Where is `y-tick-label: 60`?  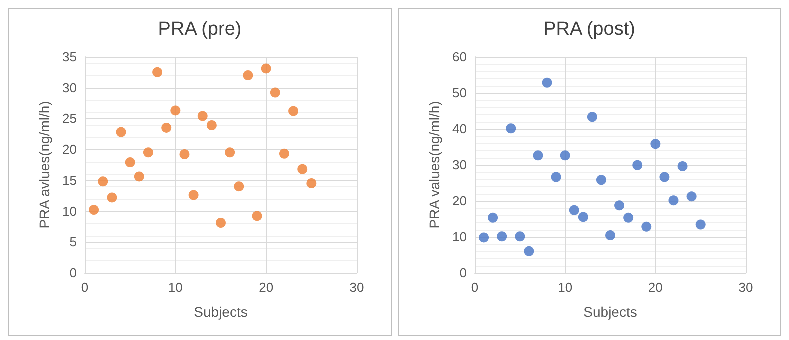 y-tick-label: 60 is located at coordinates (459, 57).